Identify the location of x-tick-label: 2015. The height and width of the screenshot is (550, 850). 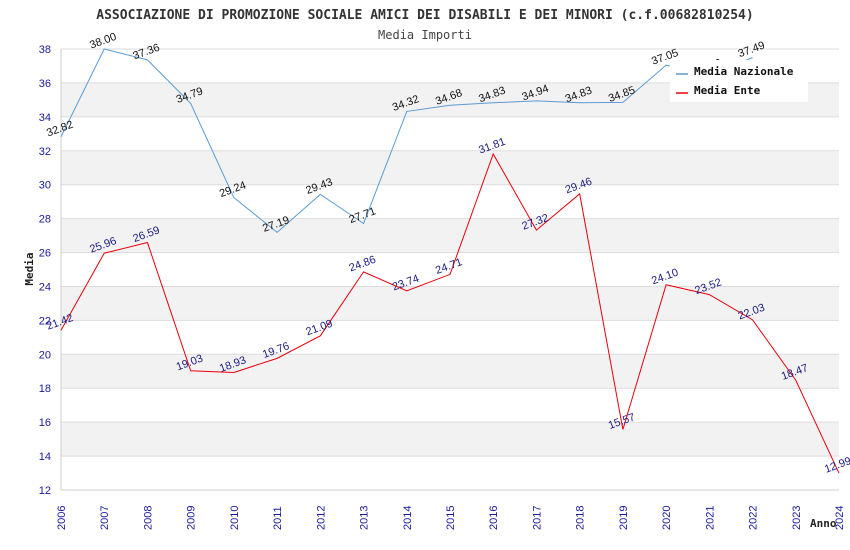
(451, 518).